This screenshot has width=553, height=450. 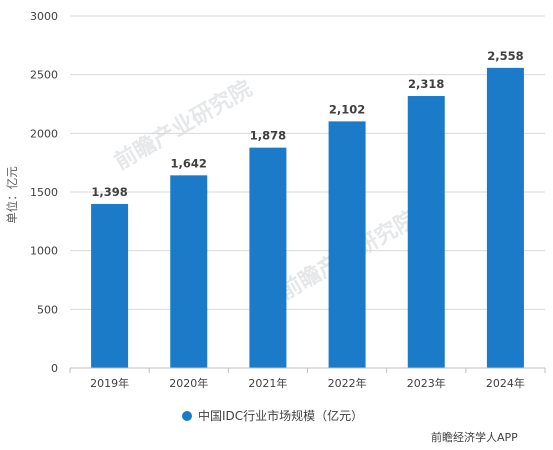 What do you see at coordinates (267, 383) in the screenshot?
I see `x-tick-label: 2021年` at bounding box center [267, 383].